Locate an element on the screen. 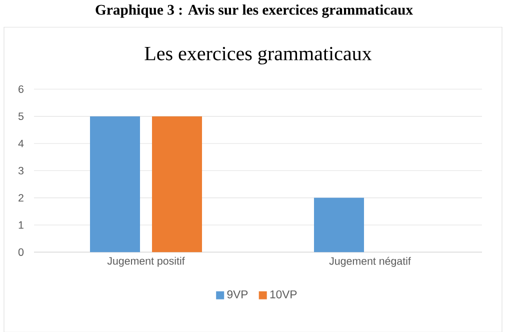 The image size is (508, 332). chart-subtitle: Les exercices grammaticaux is located at coordinates (258, 55).